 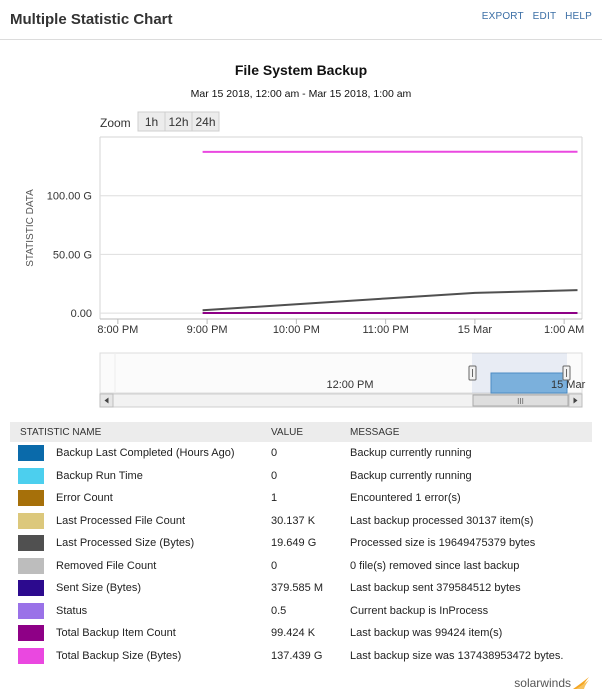 I want to click on y-tick-label: 0.00, so click(x=81, y=314).